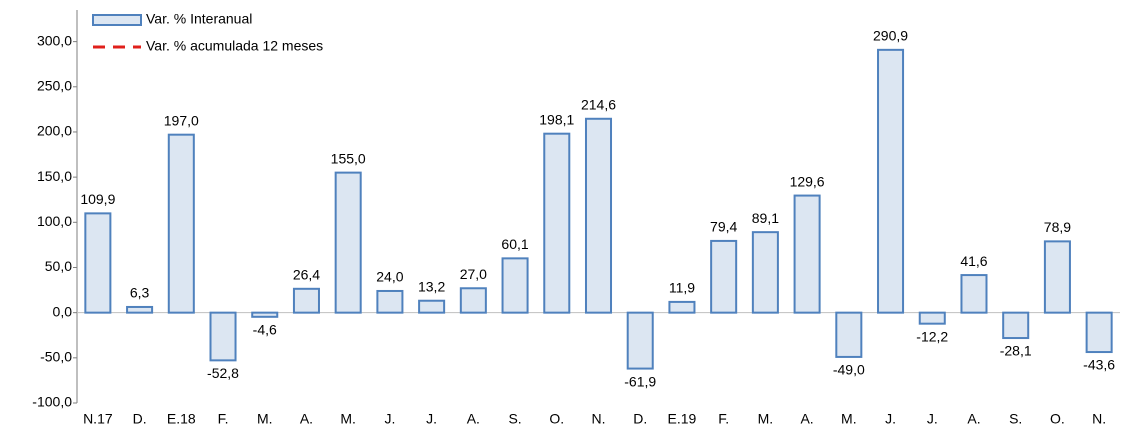 This screenshot has height=438, width=1124. What do you see at coordinates (1099, 365) in the screenshot?
I see `data-label: -43,6` at bounding box center [1099, 365].